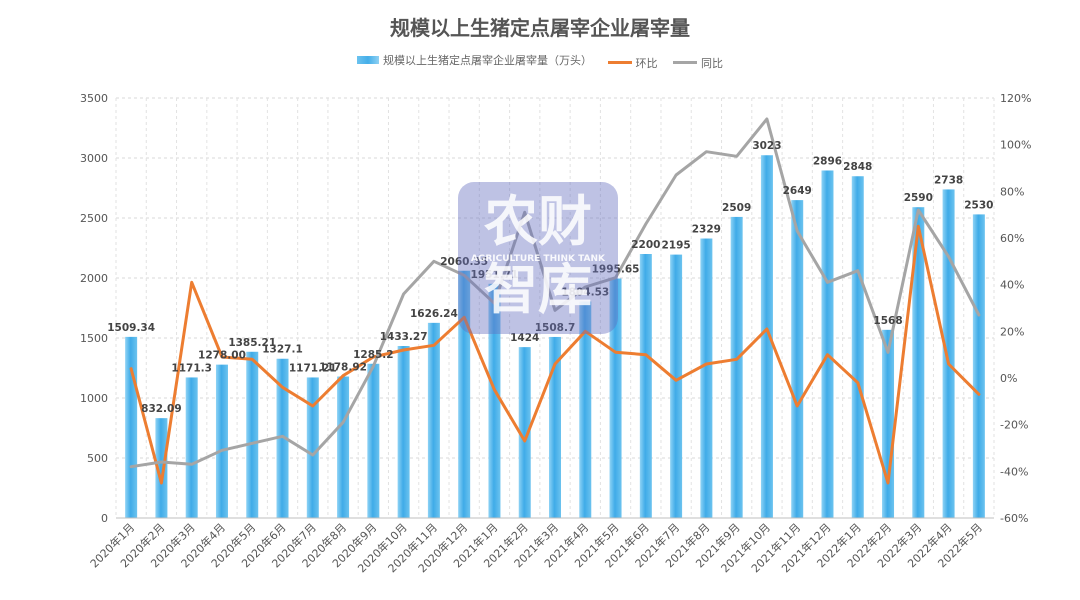 Image resolution: width=1080 pixels, height=600 pixels. Describe the element at coordinates (619, 62) in the screenshot. I see `legend-swatch-huanbi` at that location.